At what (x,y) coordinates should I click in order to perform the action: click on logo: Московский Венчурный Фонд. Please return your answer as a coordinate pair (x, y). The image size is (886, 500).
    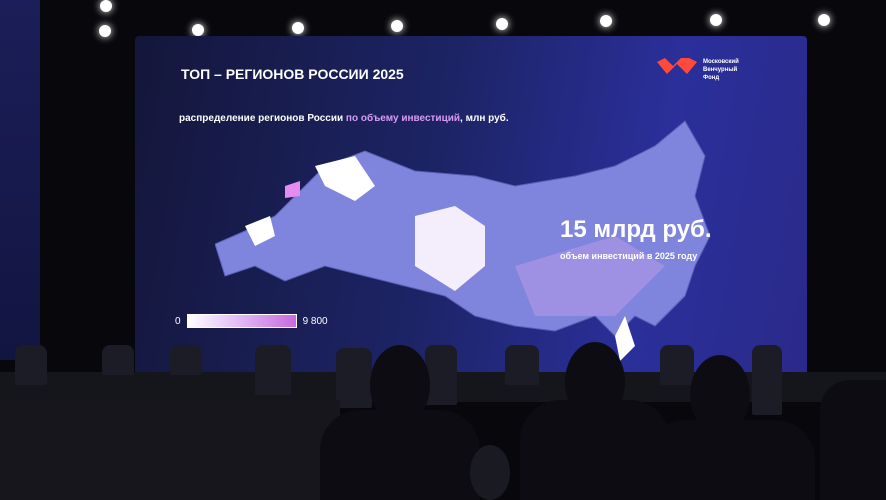
    Looking at the image, I should click on (705, 70).